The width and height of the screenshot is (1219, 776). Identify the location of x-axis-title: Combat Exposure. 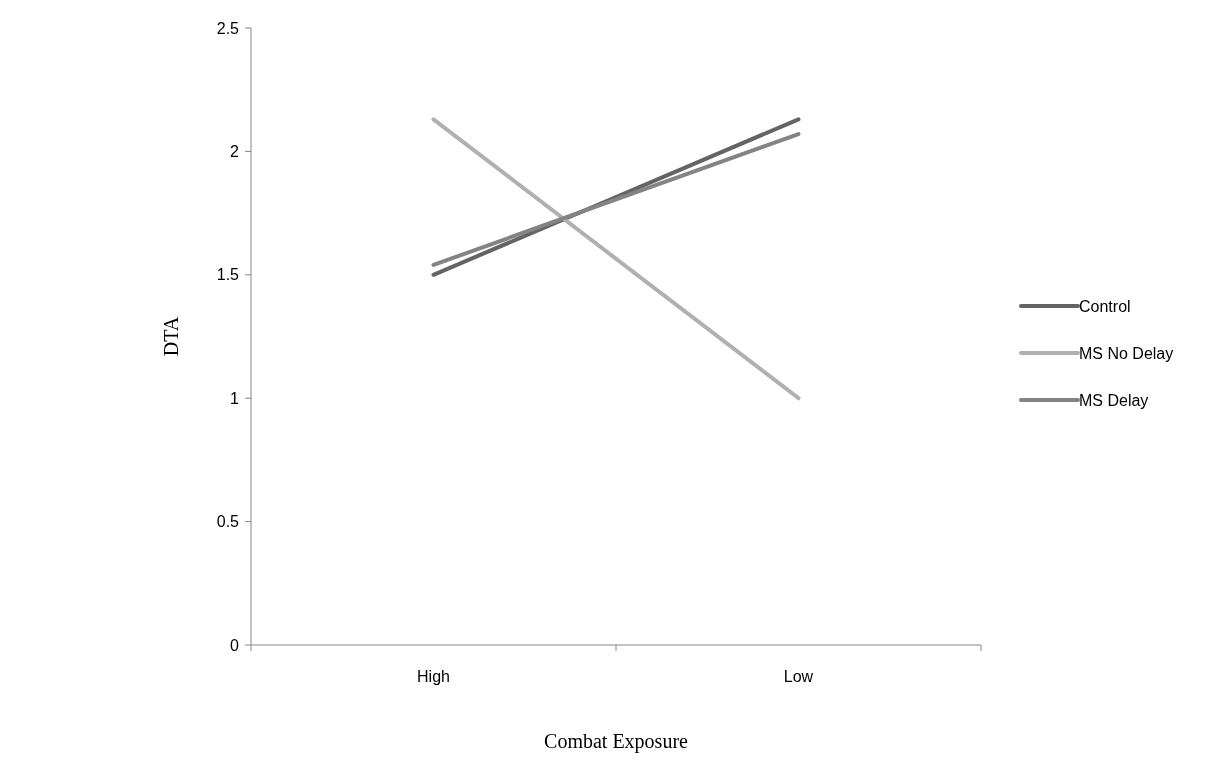
(616, 741).